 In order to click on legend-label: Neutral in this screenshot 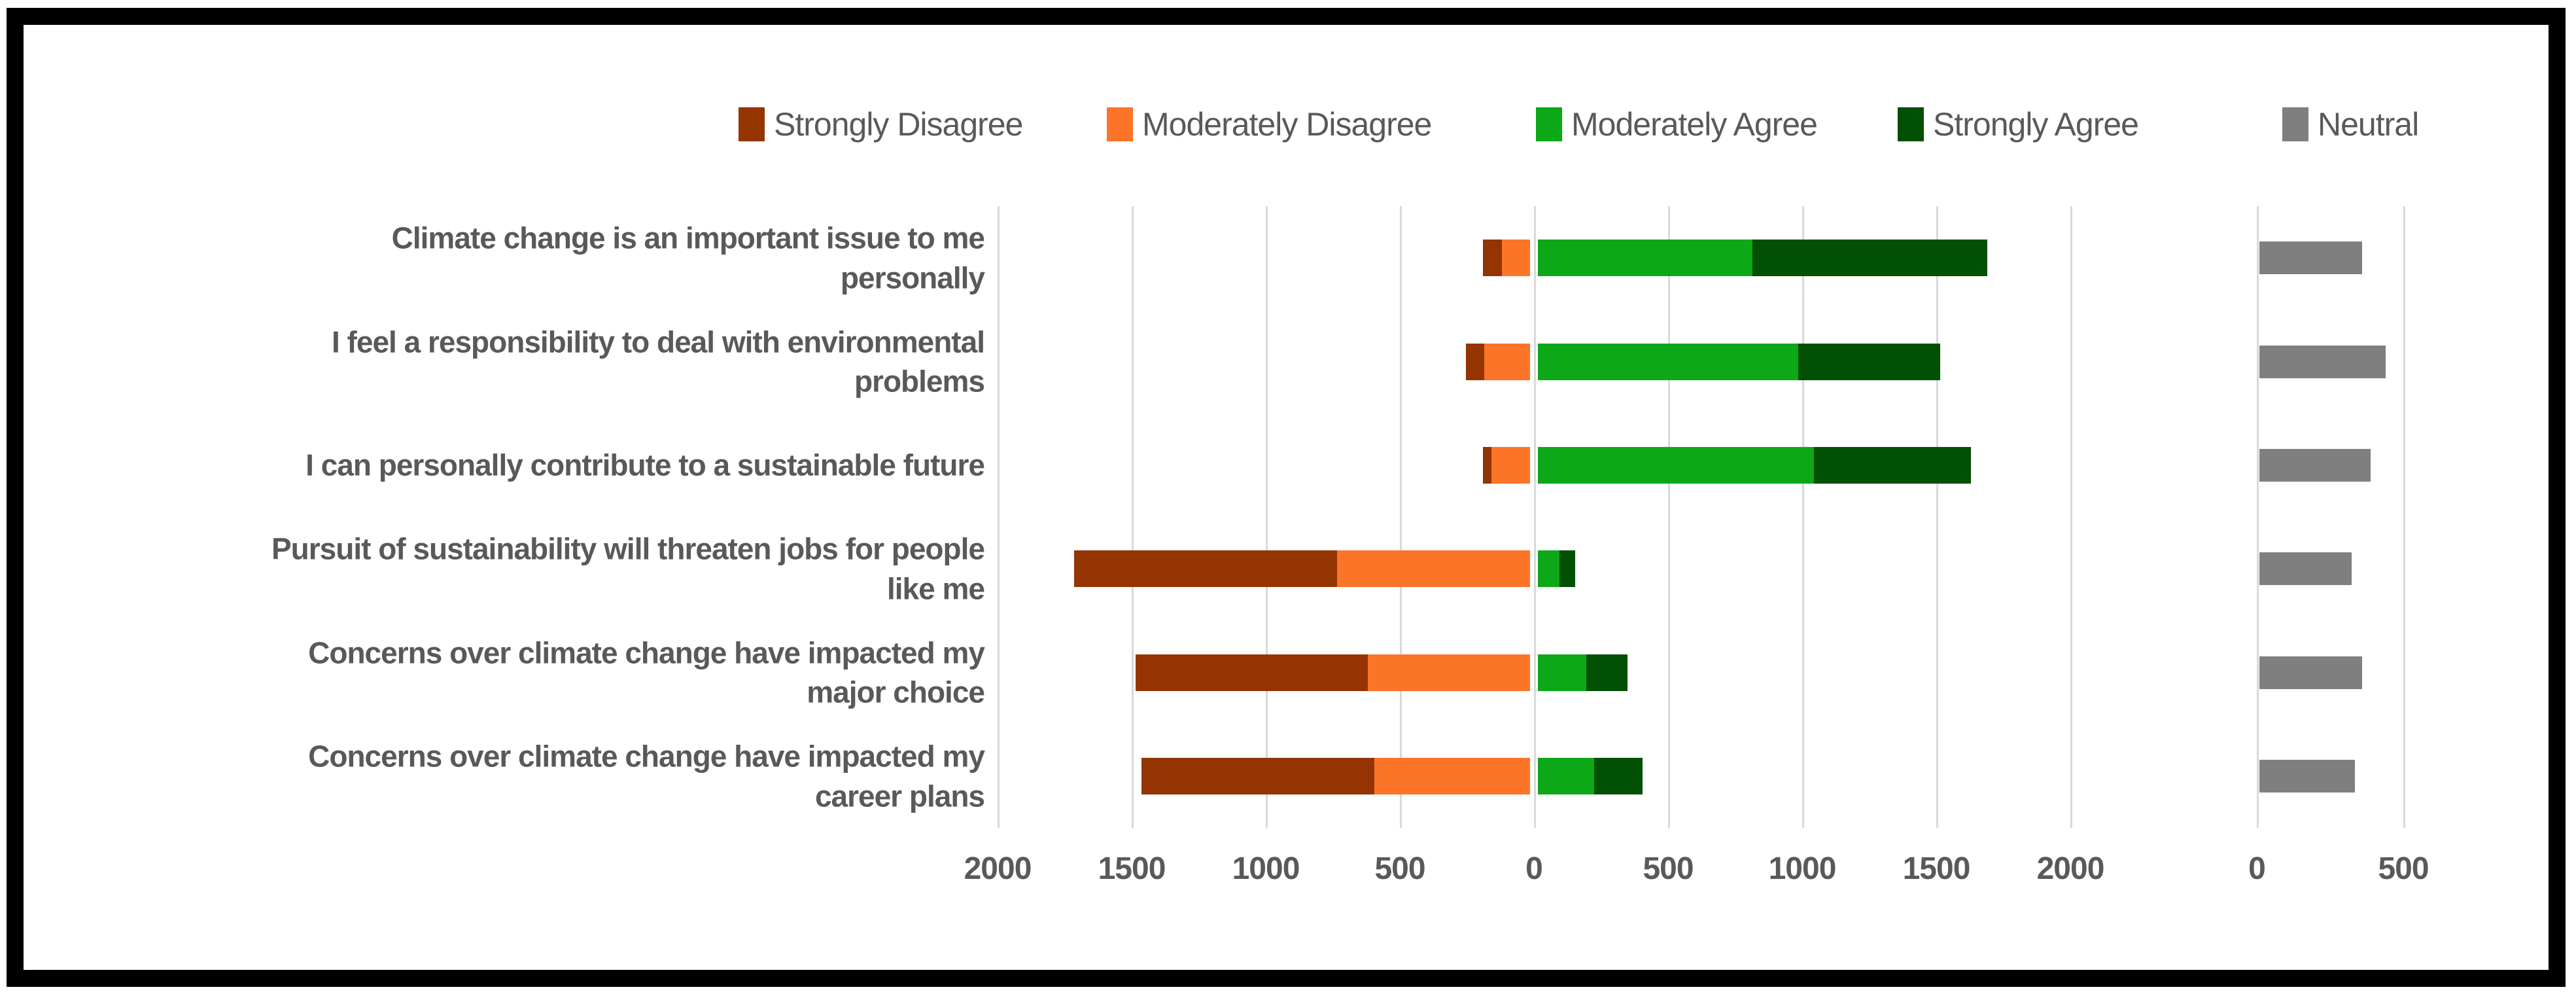, I will do `click(2368, 124)`.